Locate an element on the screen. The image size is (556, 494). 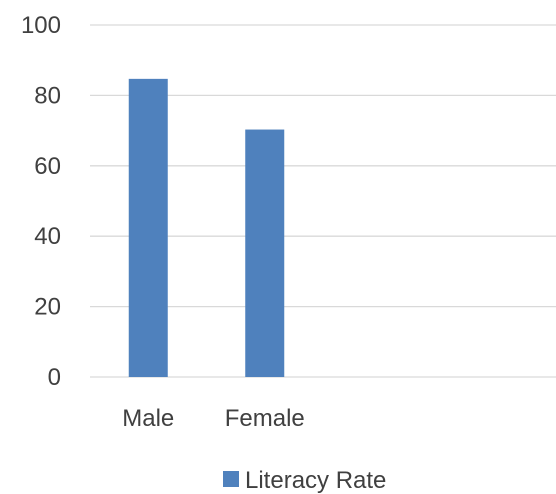
legend: Literacy Rate is located at coordinates (304, 480).